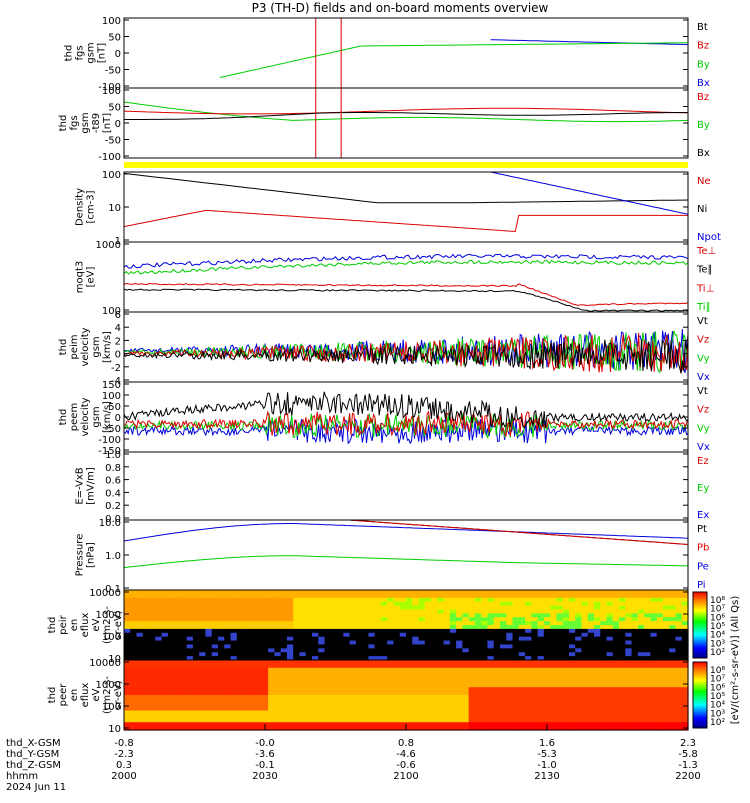  What do you see at coordinates (111, 396) in the screenshot?
I see `ytick-label: 100` at bounding box center [111, 396].